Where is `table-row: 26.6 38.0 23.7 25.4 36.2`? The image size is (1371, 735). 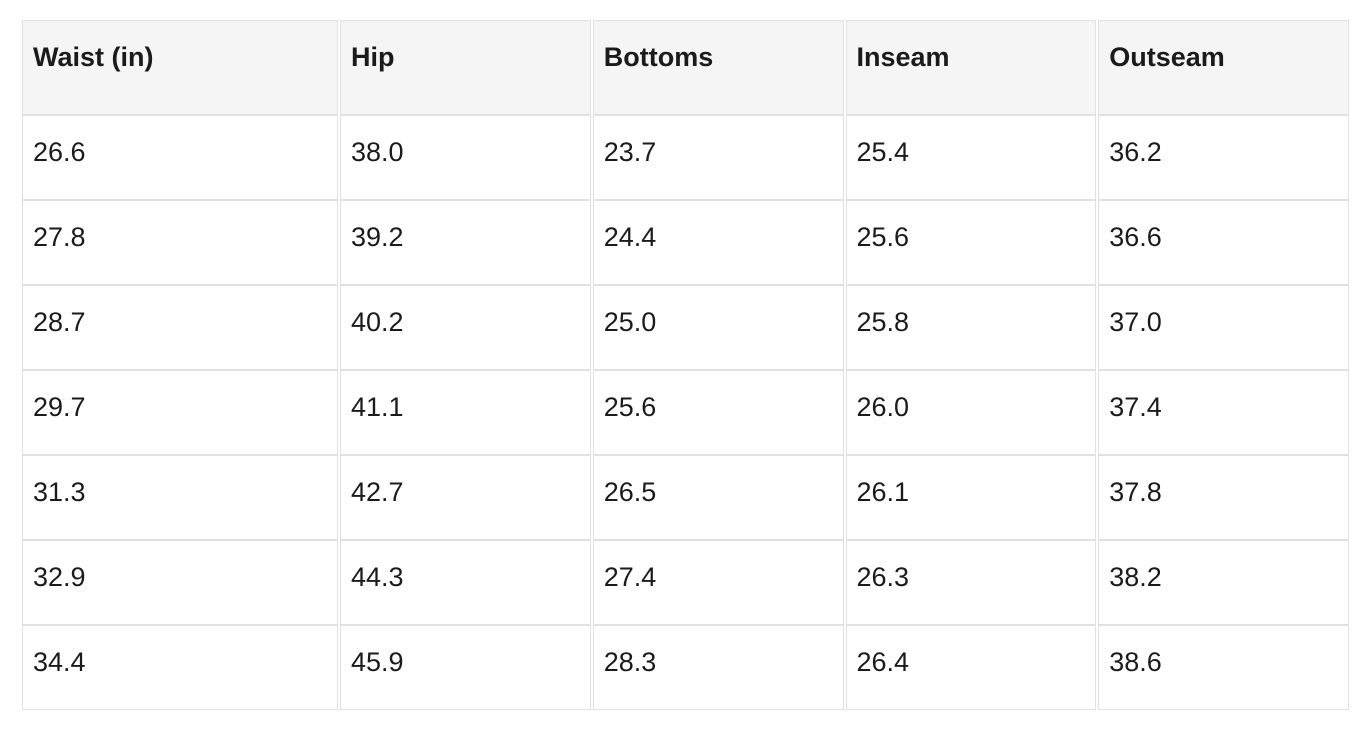
table-row: 26.6 38.0 23.7 25.4 36.2 is located at coordinates (685, 157).